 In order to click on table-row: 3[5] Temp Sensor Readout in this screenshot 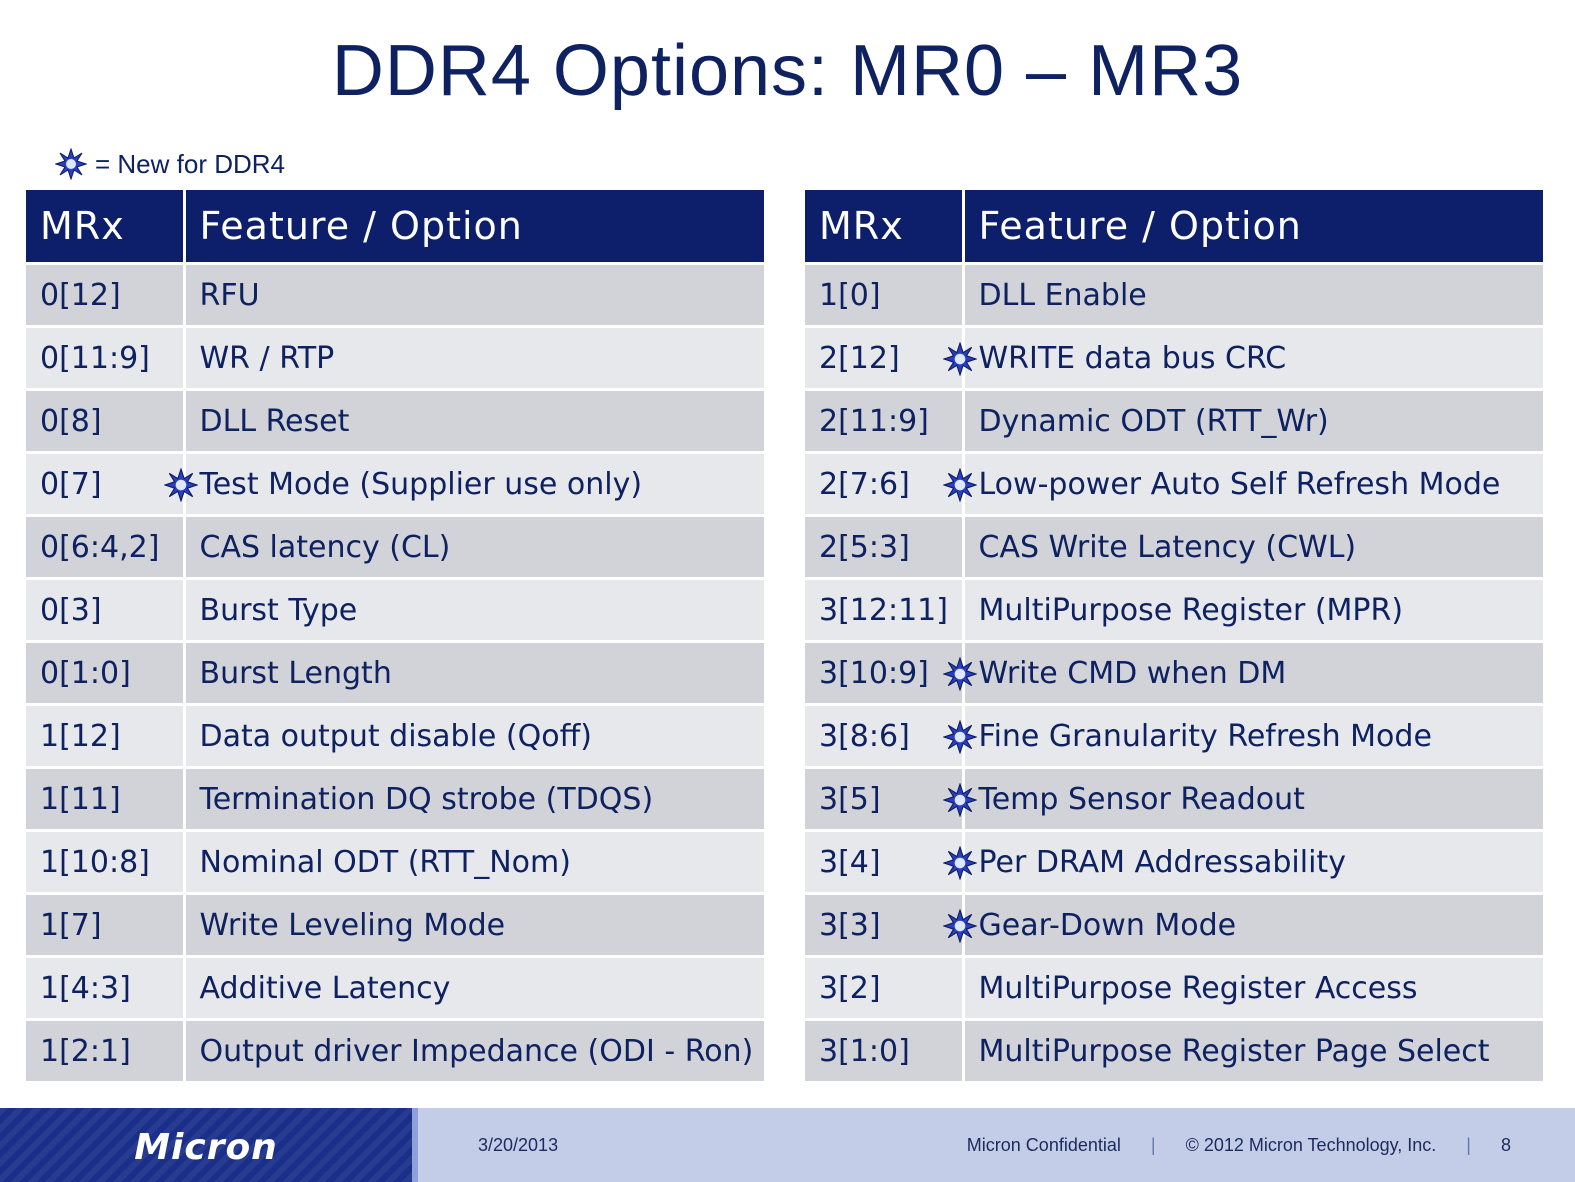, I will do `click(1174, 798)`.